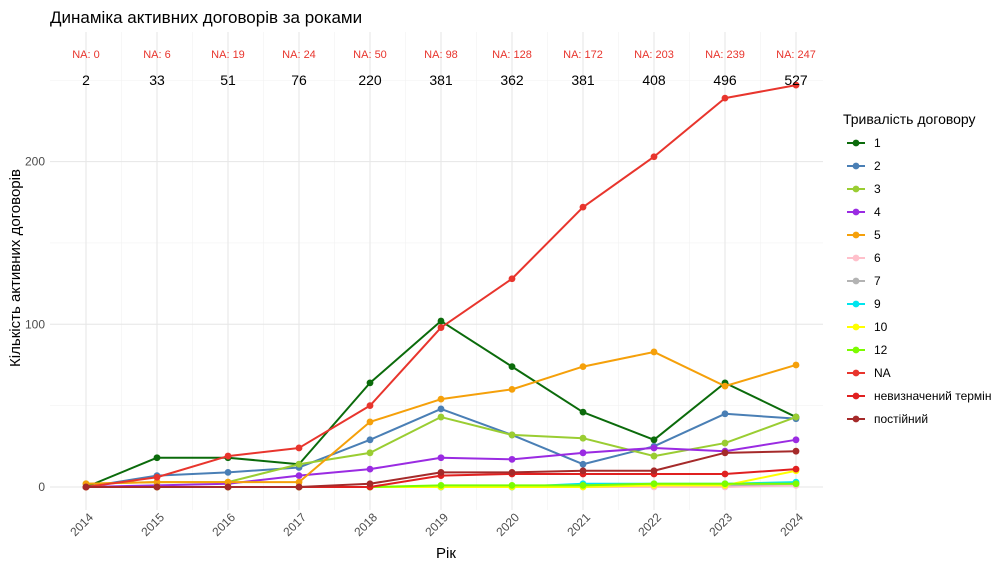 The image size is (1004, 567). What do you see at coordinates (228, 55) in the screenshot?
I see `na-count-label: NA: 19` at bounding box center [228, 55].